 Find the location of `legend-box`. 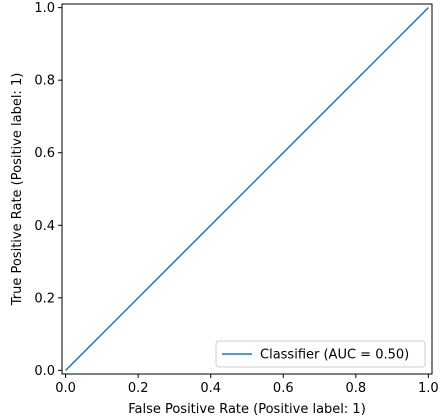

legend-box is located at coordinates (320, 354).